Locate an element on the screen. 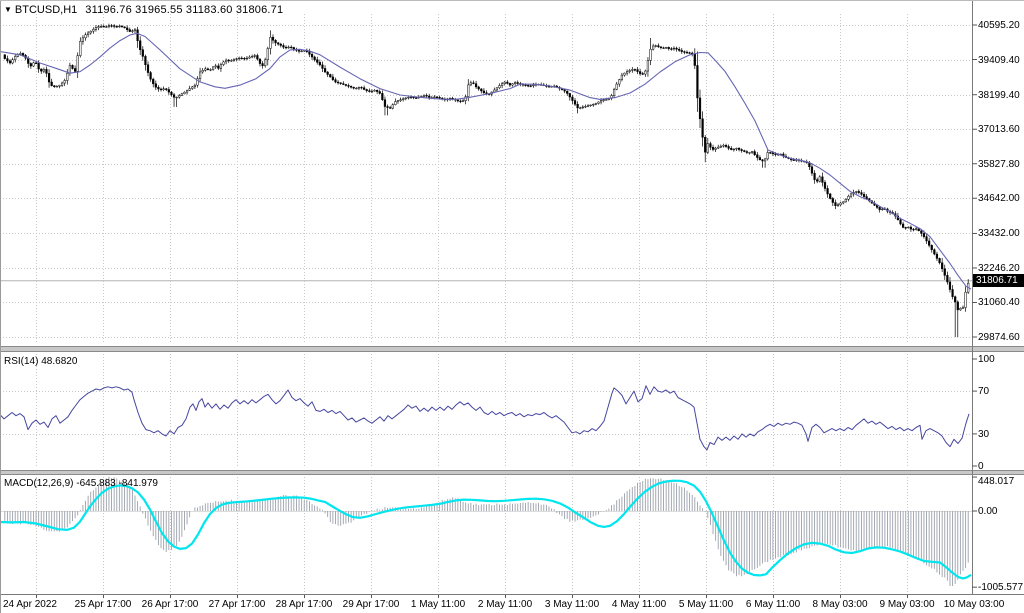  time-axis is located at coordinates (512, 603).